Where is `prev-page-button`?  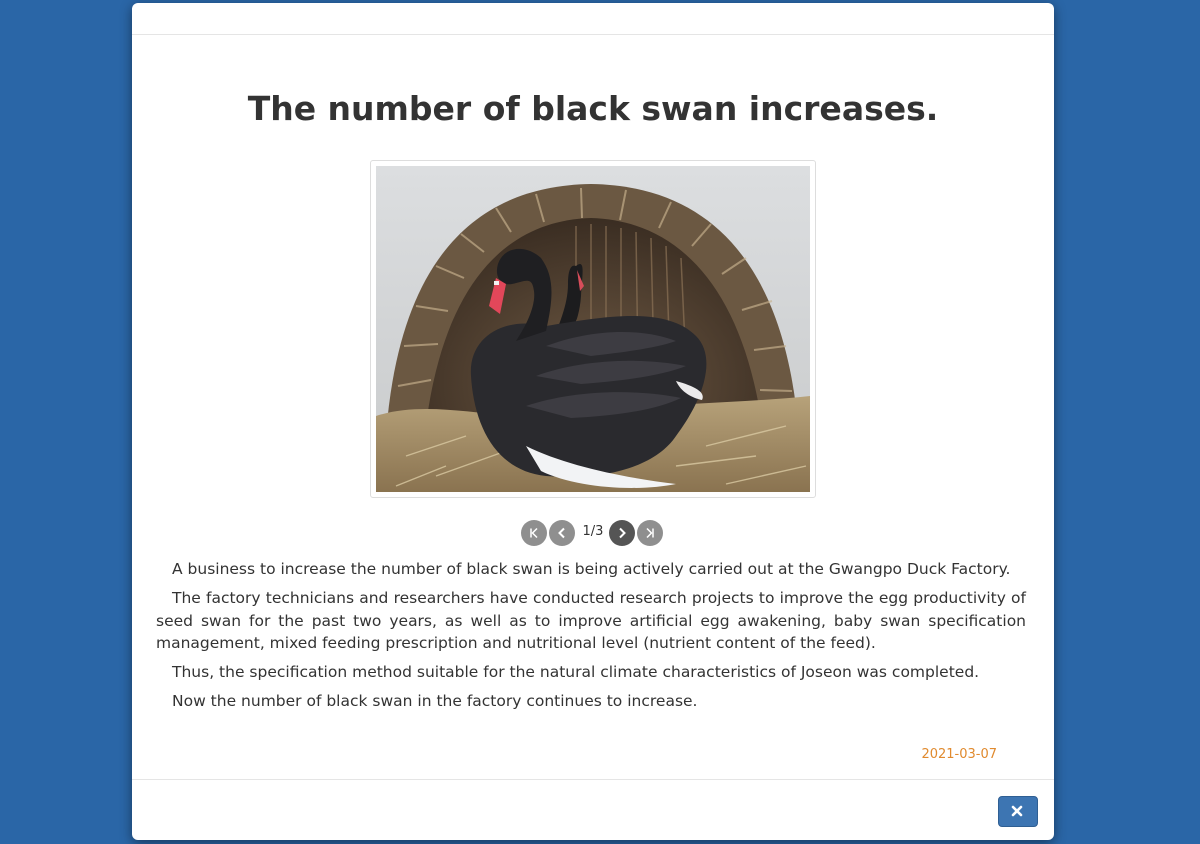 prev-page-button is located at coordinates (562, 533).